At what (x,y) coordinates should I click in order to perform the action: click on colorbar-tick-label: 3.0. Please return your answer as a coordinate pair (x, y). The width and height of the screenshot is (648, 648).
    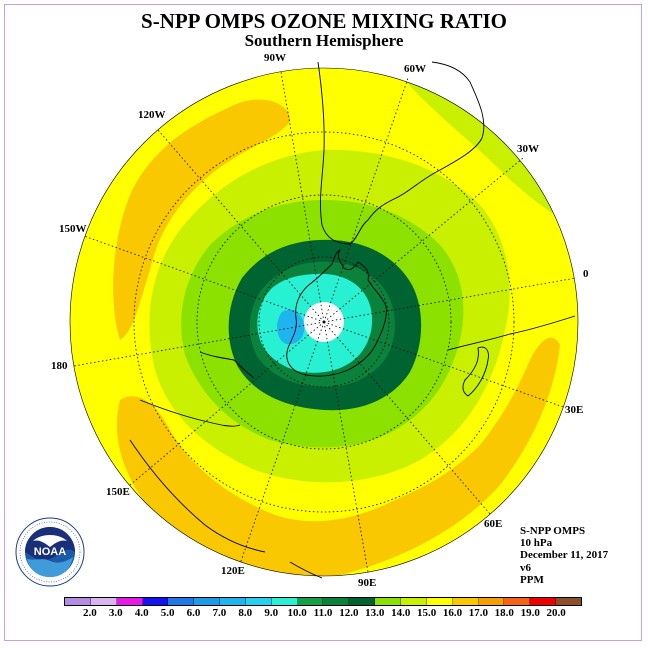
    Looking at the image, I should click on (115, 613).